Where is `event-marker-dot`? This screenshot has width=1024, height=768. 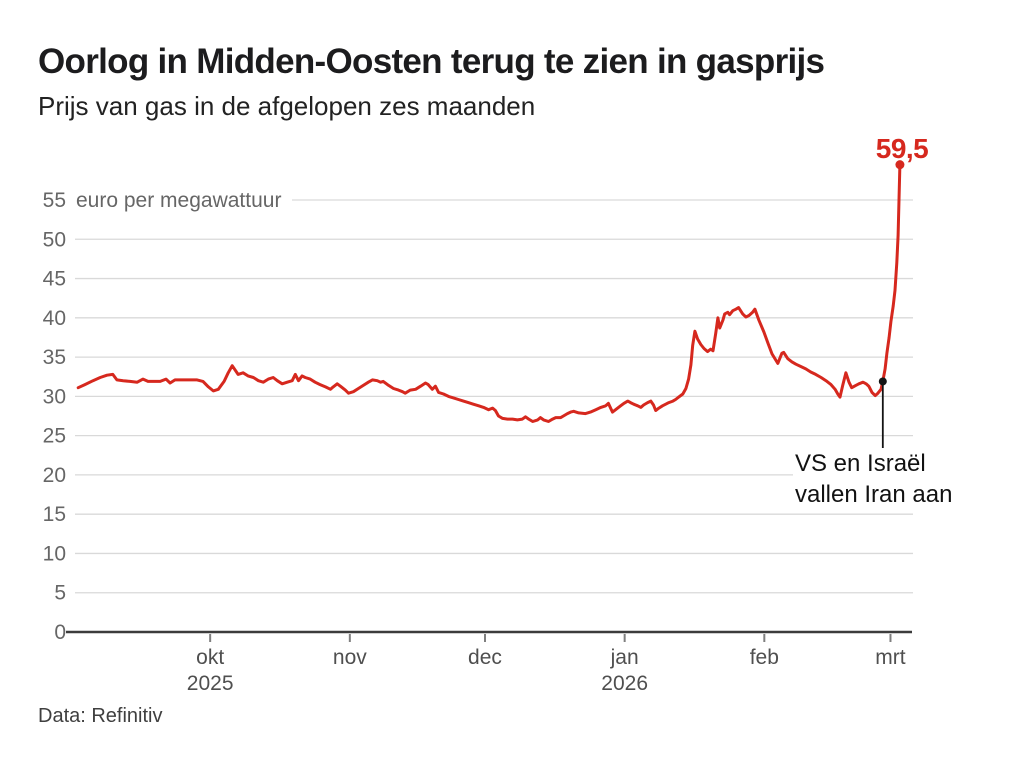 event-marker-dot is located at coordinates (882, 381).